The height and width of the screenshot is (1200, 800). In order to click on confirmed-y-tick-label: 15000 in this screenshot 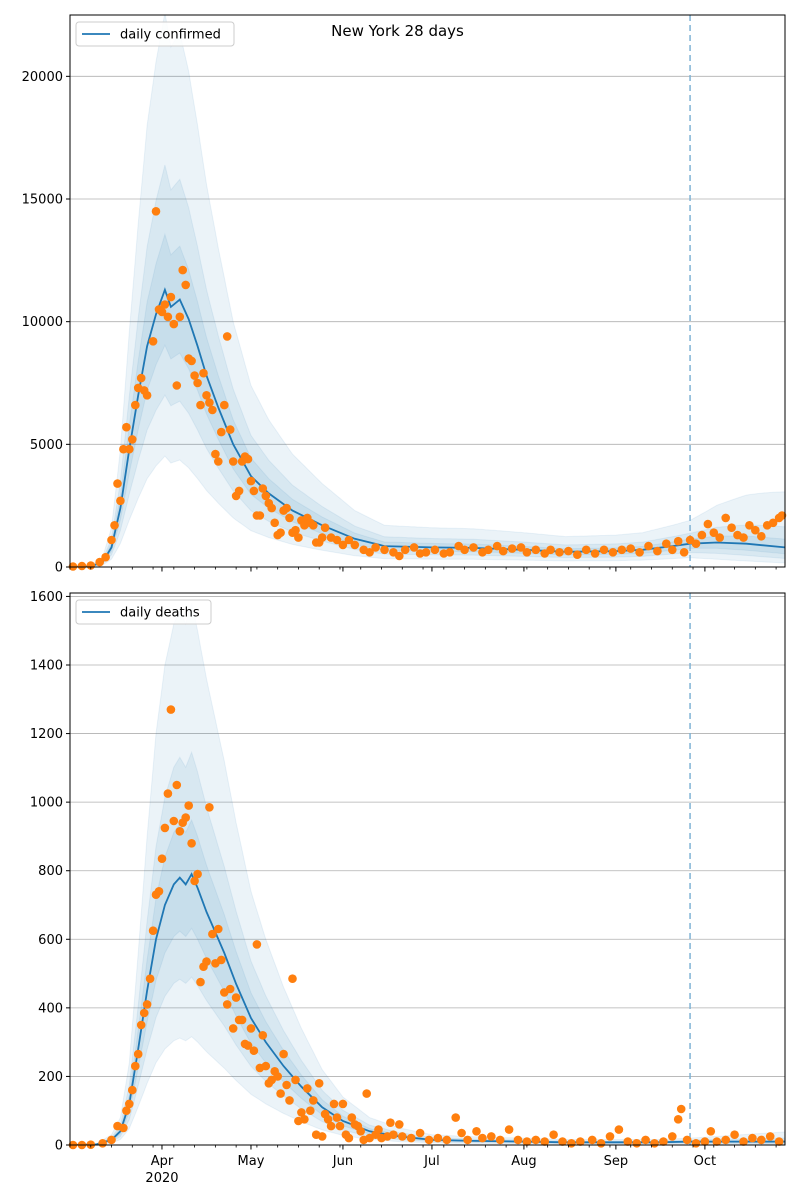, I will do `click(42, 200)`.